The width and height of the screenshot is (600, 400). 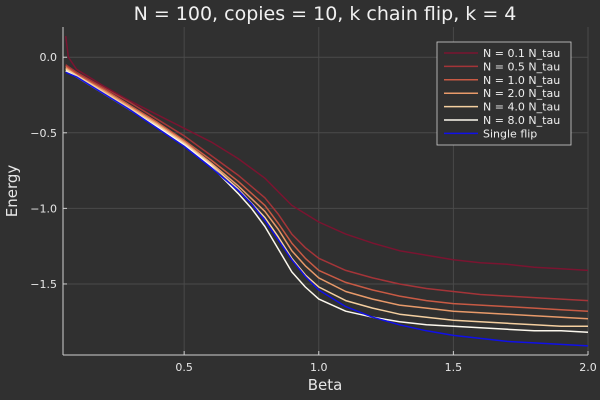 I want to click on y-axis-label: Energy, so click(x=12, y=191).